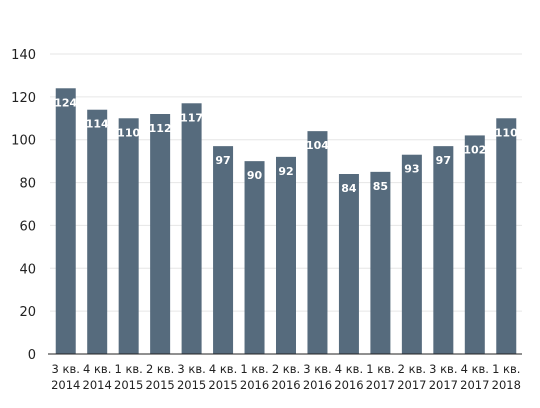 Image resolution: width=540 pixels, height=408 pixels. I want to click on y-tick-label: 140, so click(23, 55).